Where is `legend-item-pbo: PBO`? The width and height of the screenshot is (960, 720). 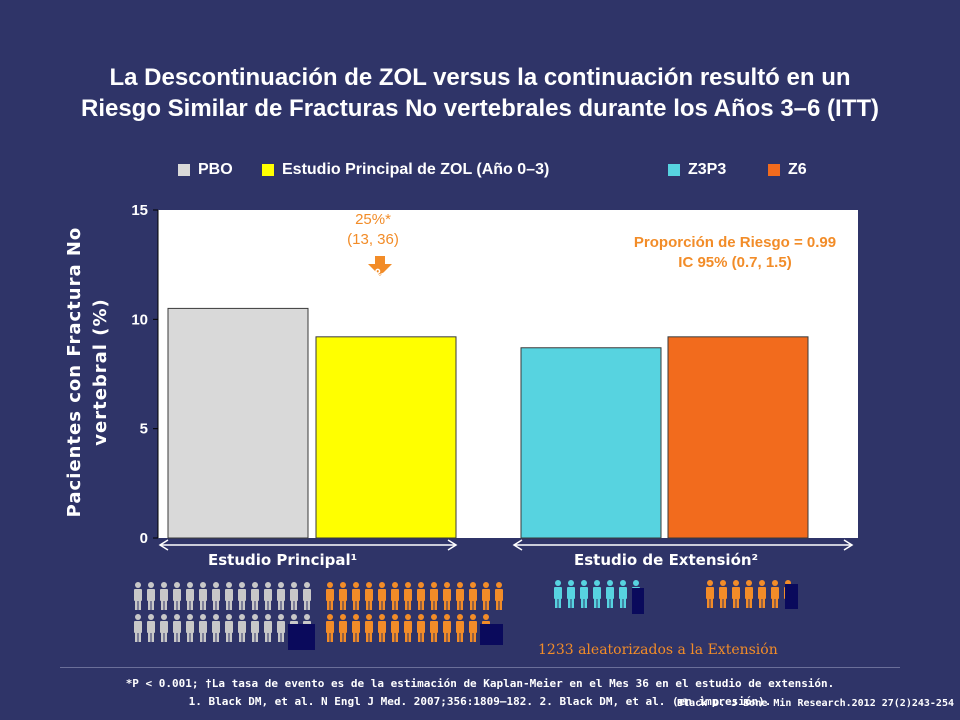
legend-item-pbo: PBO is located at coordinates (205, 170).